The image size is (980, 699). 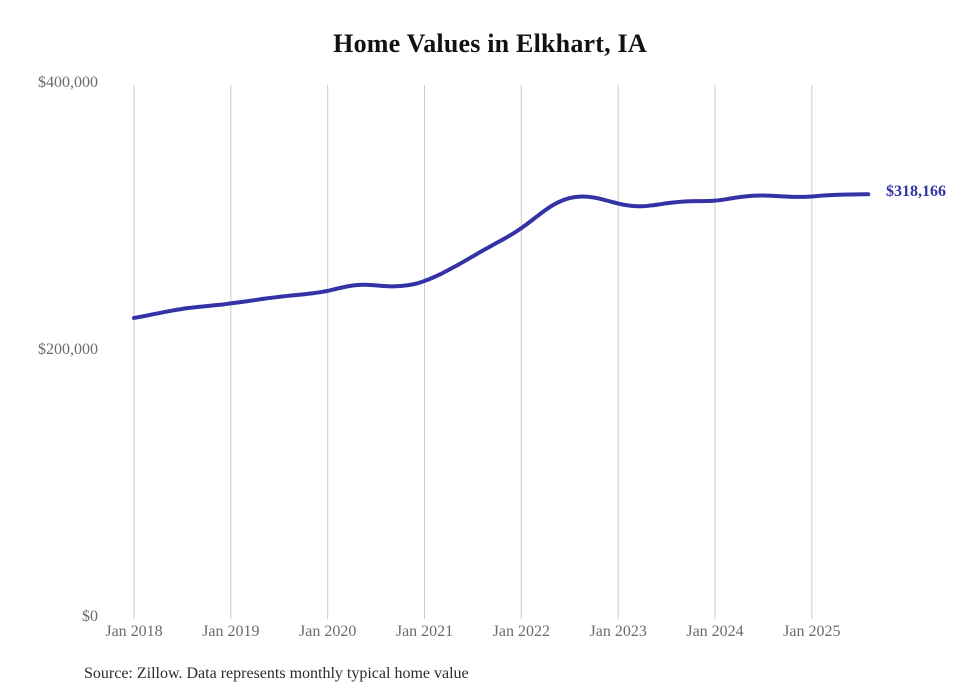 I want to click on x-tick-label: Jan 2025, so click(x=812, y=631).